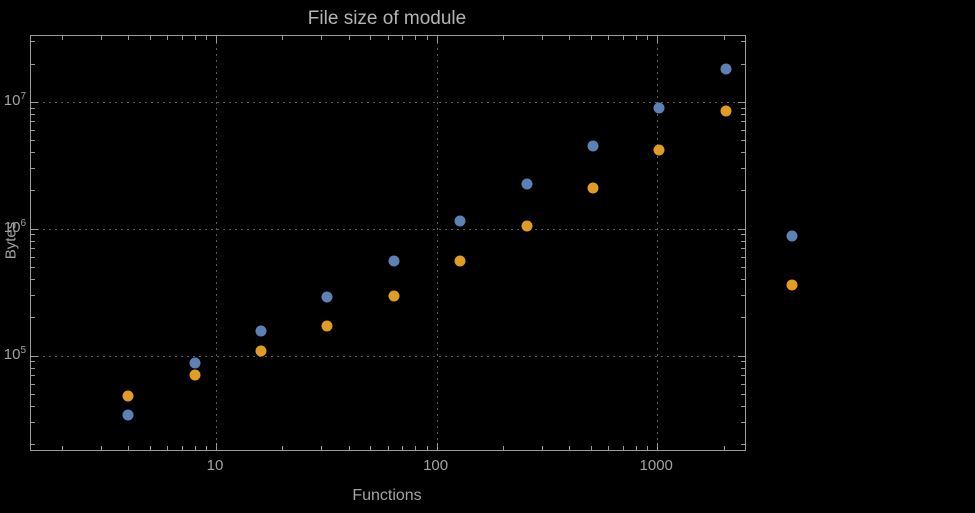 The image size is (975, 513). Describe the element at coordinates (387, 18) in the screenshot. I see `chart-title: File size of module` at that location.